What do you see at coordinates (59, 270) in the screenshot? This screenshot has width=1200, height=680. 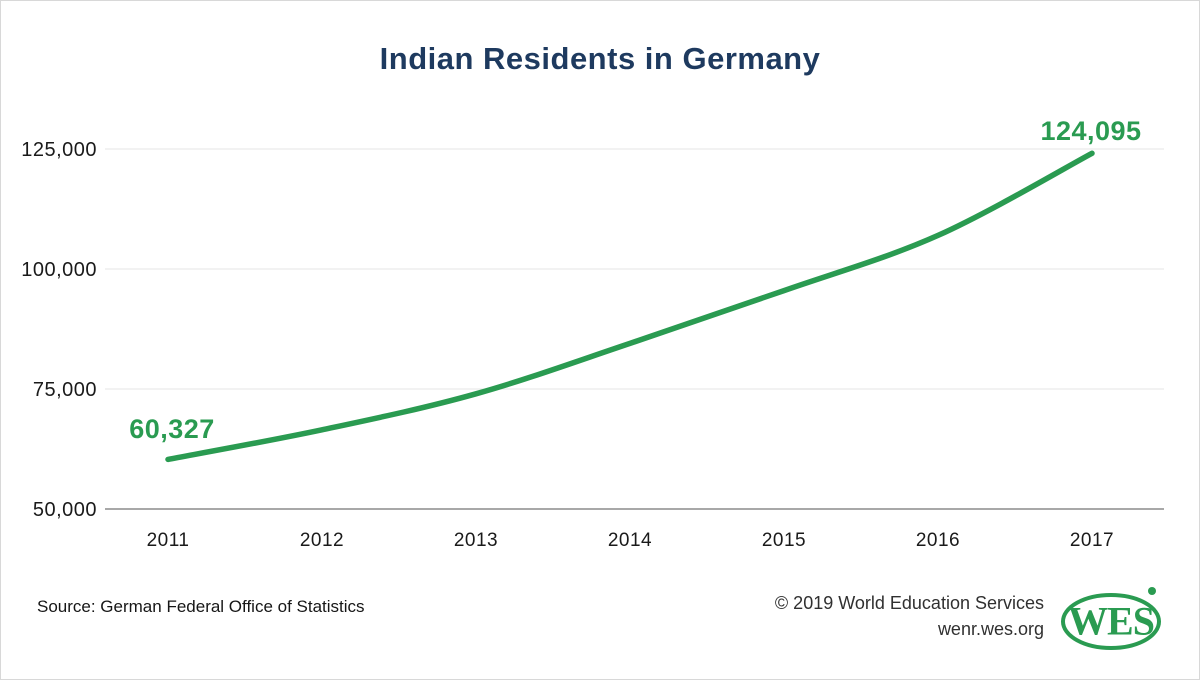 I see `y-tick-label: 100,000` at bounding box center [59, 270].